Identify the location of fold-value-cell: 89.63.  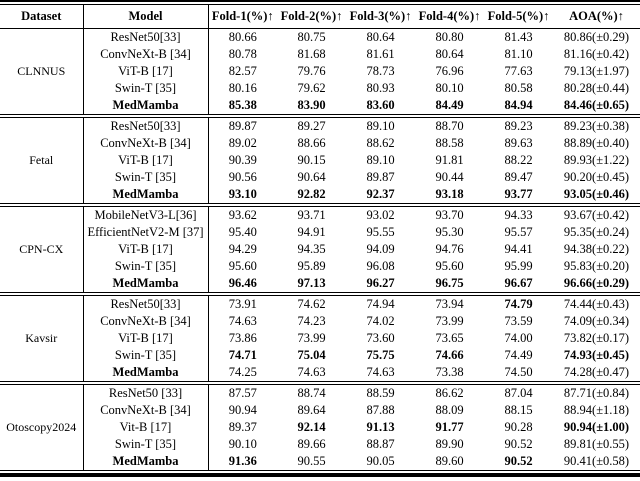
(518, 143).